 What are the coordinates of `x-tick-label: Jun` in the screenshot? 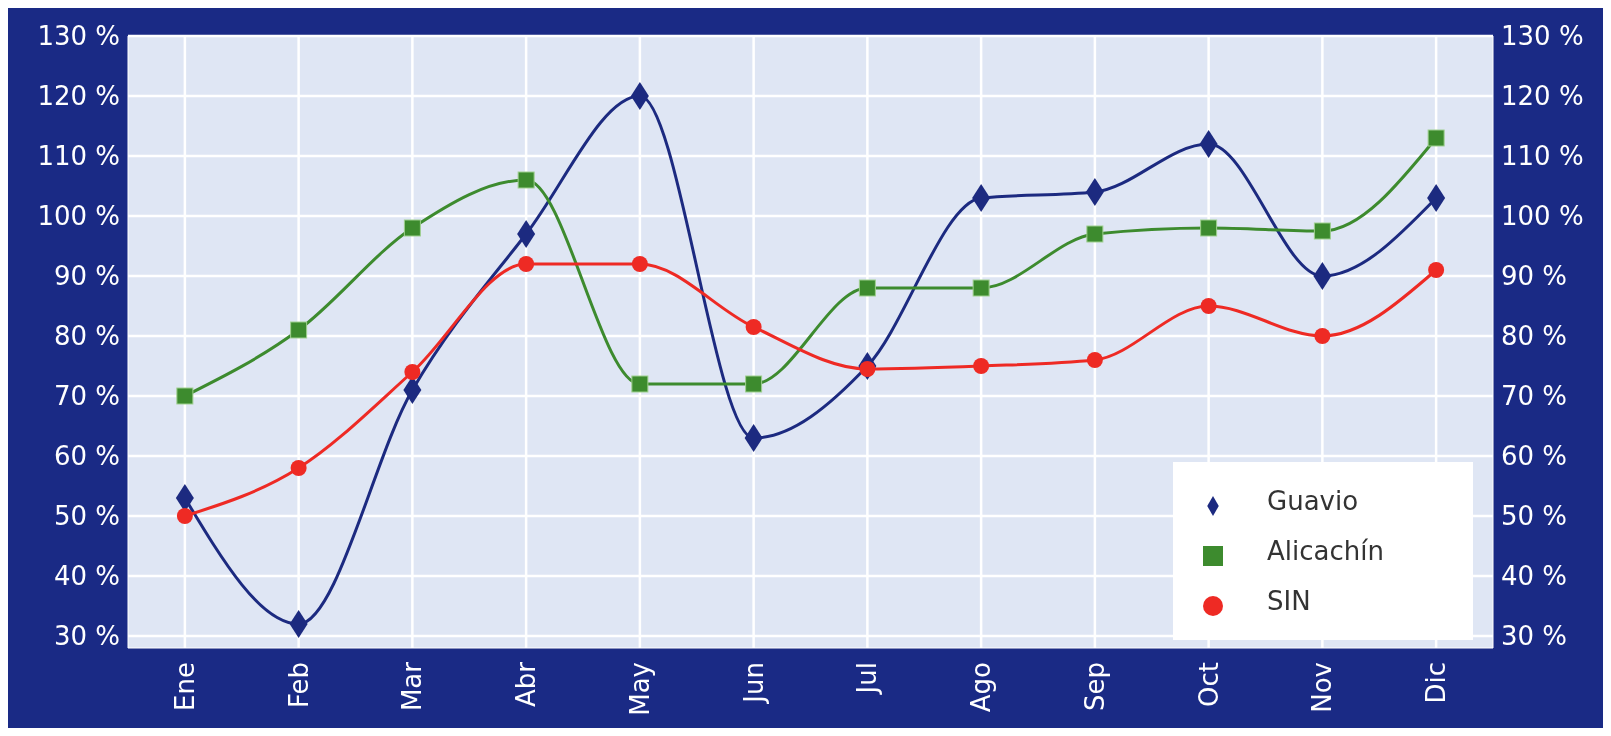 It's located at (753, 683).